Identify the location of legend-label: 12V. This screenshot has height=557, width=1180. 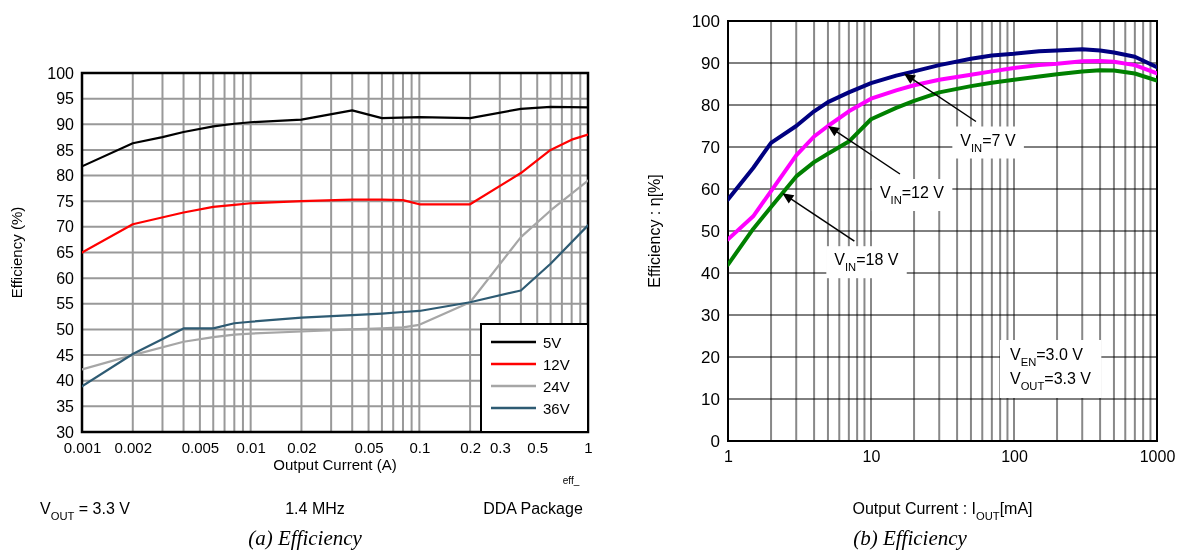
(556, 364).